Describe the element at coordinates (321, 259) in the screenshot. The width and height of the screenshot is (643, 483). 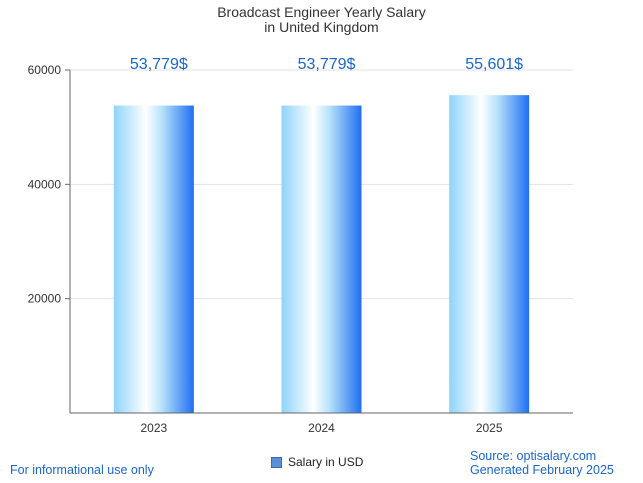
I see `bar-2024` at that location.